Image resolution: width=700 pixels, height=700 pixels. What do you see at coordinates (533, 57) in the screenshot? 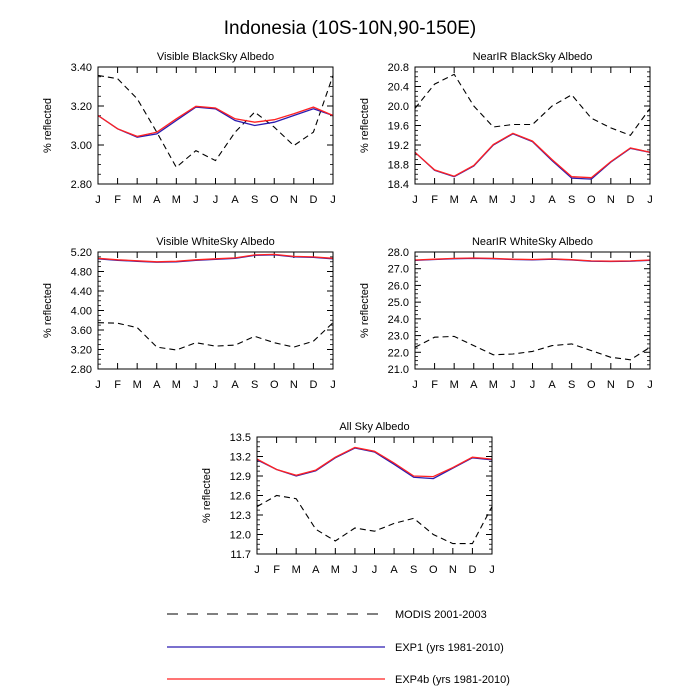
I see `panel-title: NearIR BlackSky Albedo` at bounding box center [533, 57].